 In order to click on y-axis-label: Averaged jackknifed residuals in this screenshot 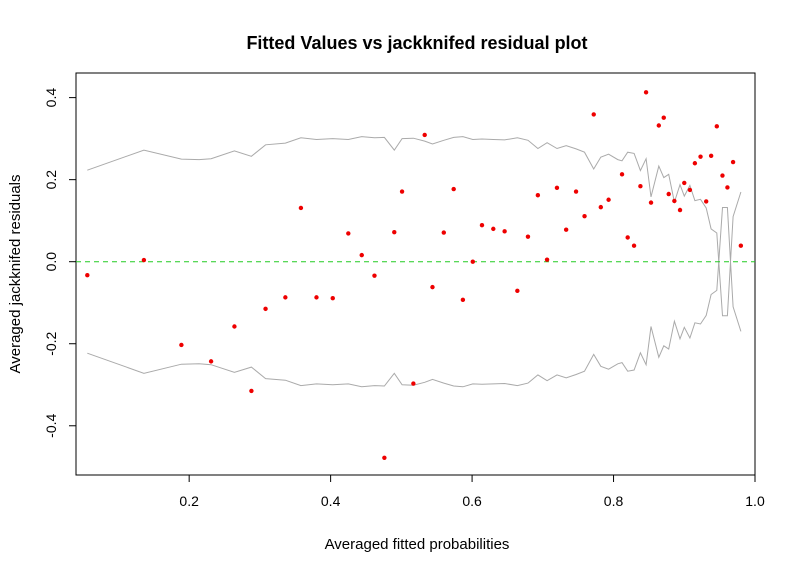, I will do `click(15, 273)`.